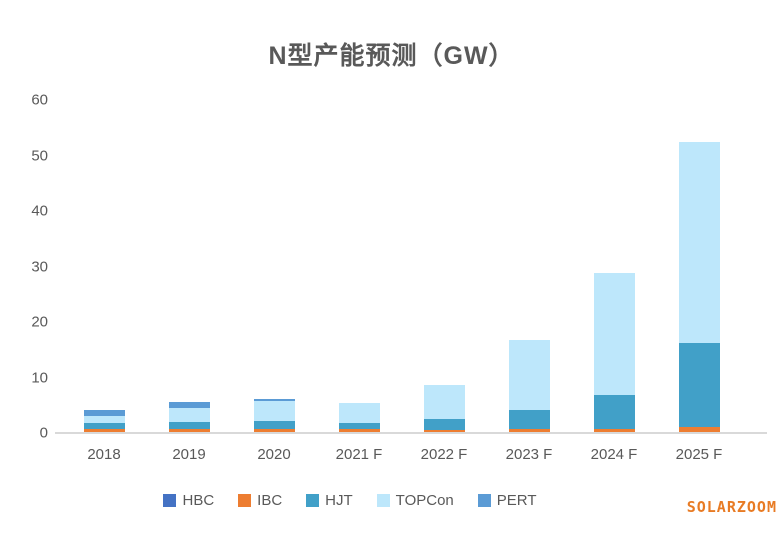 The width and height of the screenshot is (783, 546). Describe the element at coordinates (699, 454) in the screenshot. I see `x-axis-tick-label: 2025 F` at that location.